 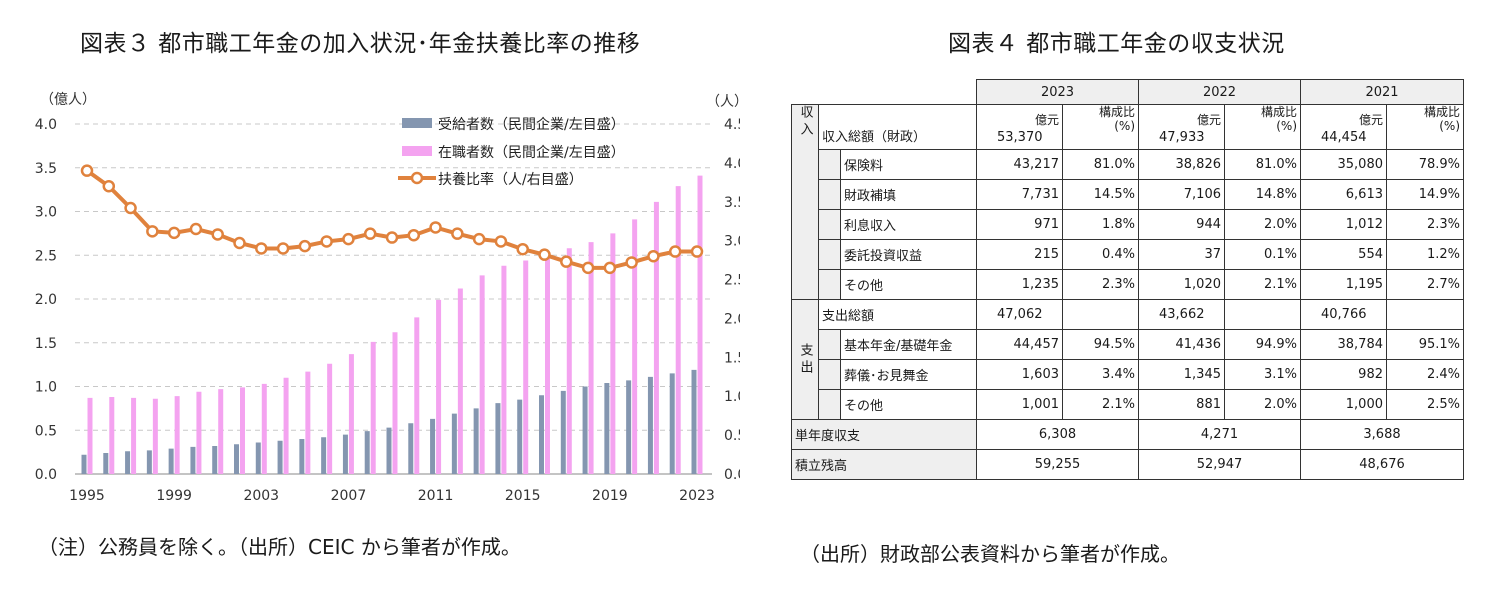 I want to click on row-label: 利息収入, so click(x=908, y=224).